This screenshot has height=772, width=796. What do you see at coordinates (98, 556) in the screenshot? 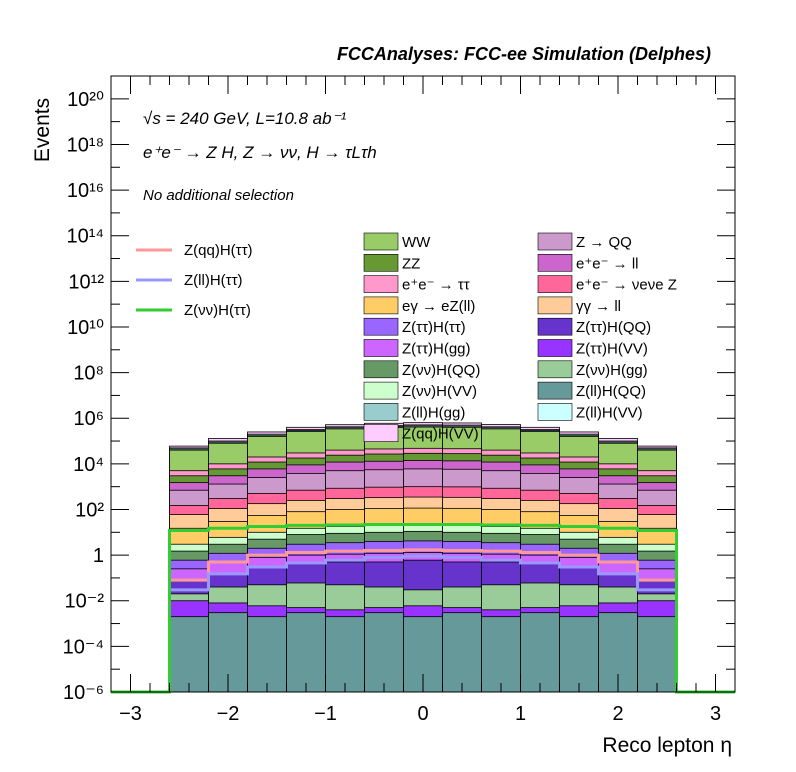
I see `y-tick-label: 1` at bounding box center [98, 556].